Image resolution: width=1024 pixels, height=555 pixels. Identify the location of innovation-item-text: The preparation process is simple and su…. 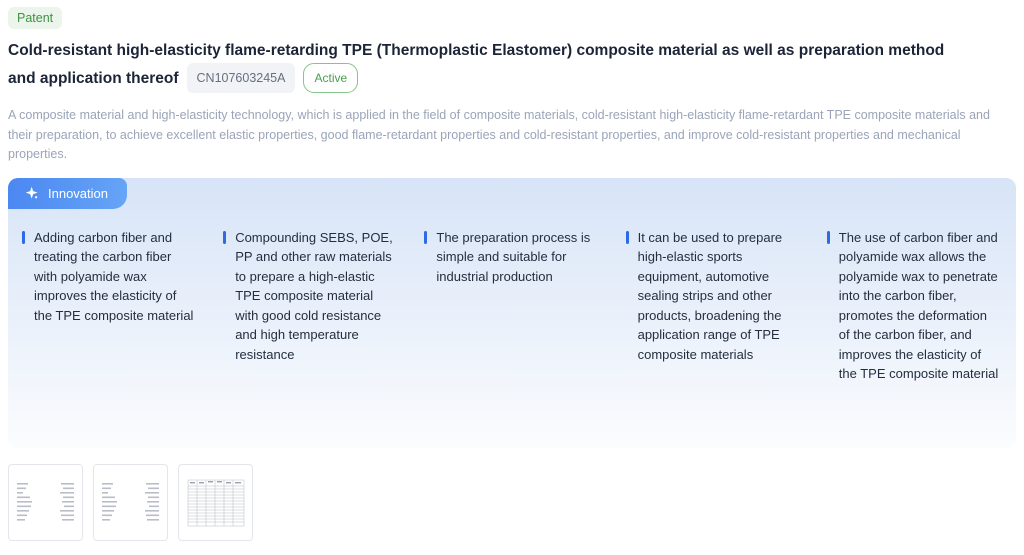
(513, 256).